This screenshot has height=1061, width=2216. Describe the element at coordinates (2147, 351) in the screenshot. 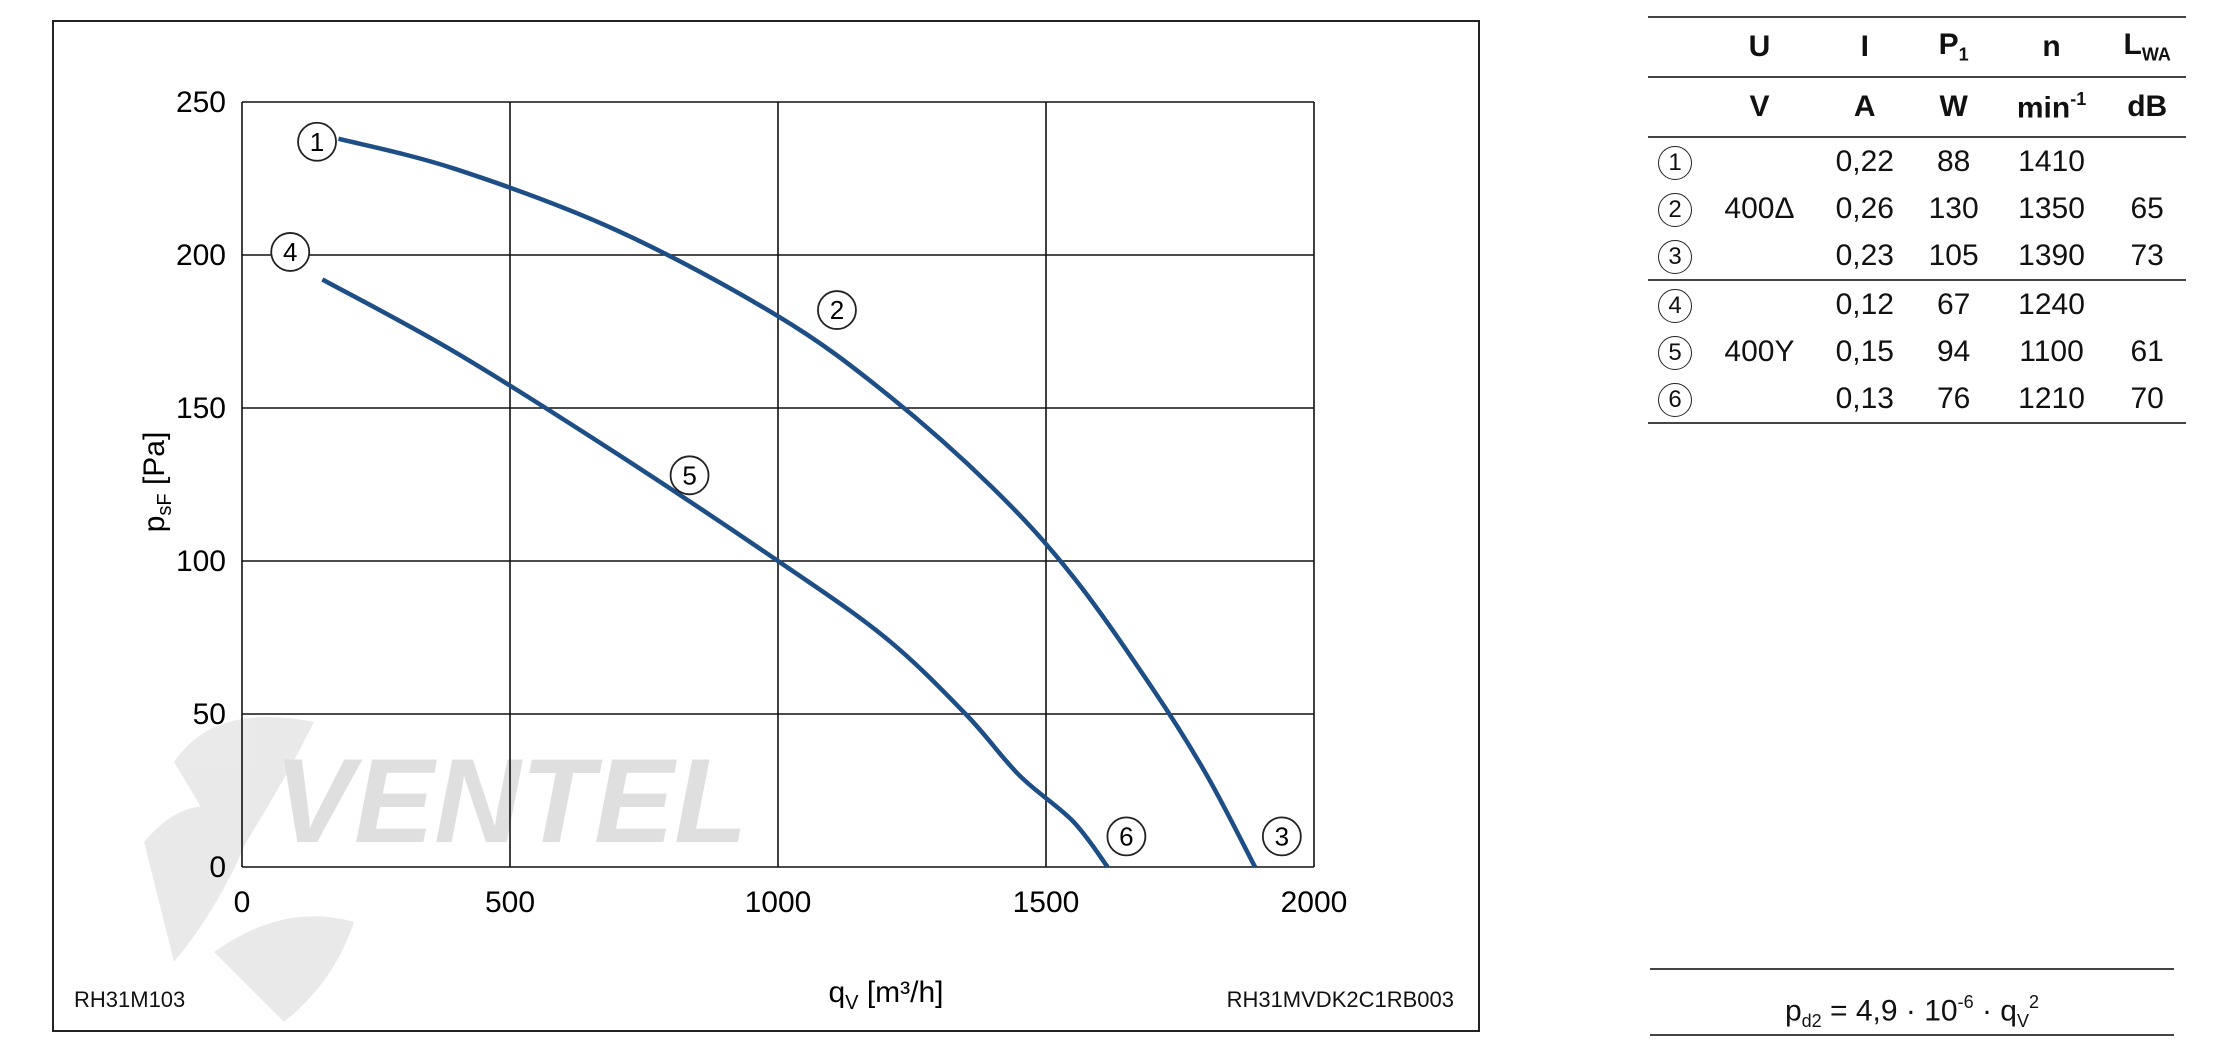

I see `table-cell-lwa: 61` at that location.